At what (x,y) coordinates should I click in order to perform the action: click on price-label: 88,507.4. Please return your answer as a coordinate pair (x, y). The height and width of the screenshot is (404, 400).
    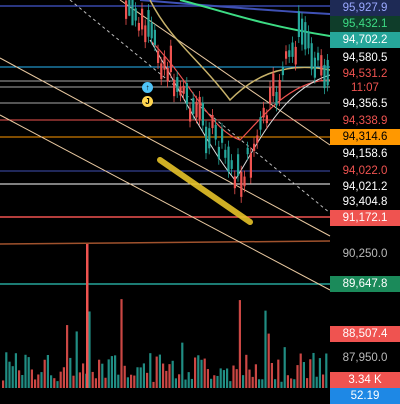
    Looking at the image, I should click on (365, 334).